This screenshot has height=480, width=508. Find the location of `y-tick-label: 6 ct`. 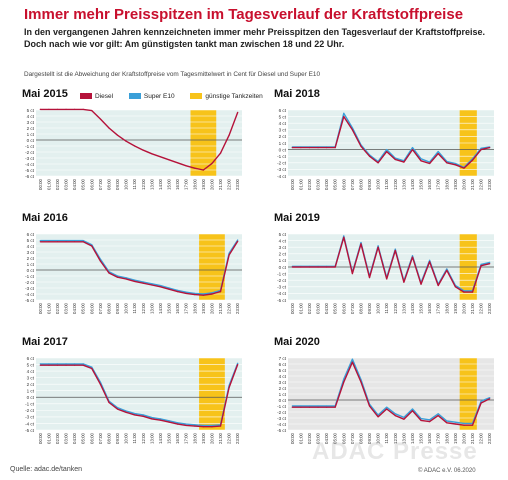

y-tick-label: 6 ct is located at coordinates (31, 358).